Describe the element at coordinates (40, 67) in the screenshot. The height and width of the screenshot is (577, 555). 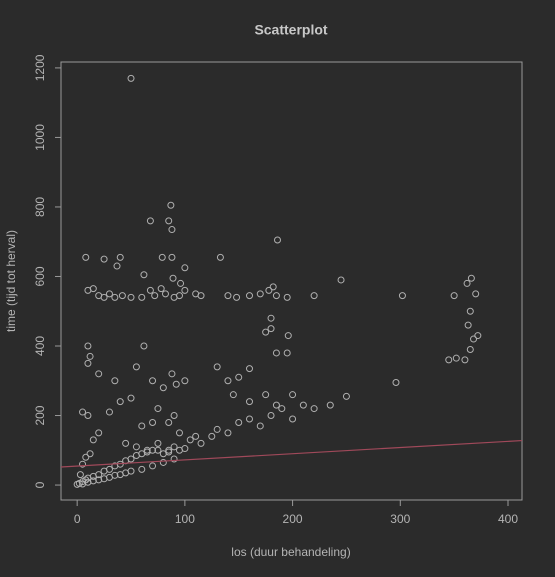
I see `y-tick-label: 1200` at that location.